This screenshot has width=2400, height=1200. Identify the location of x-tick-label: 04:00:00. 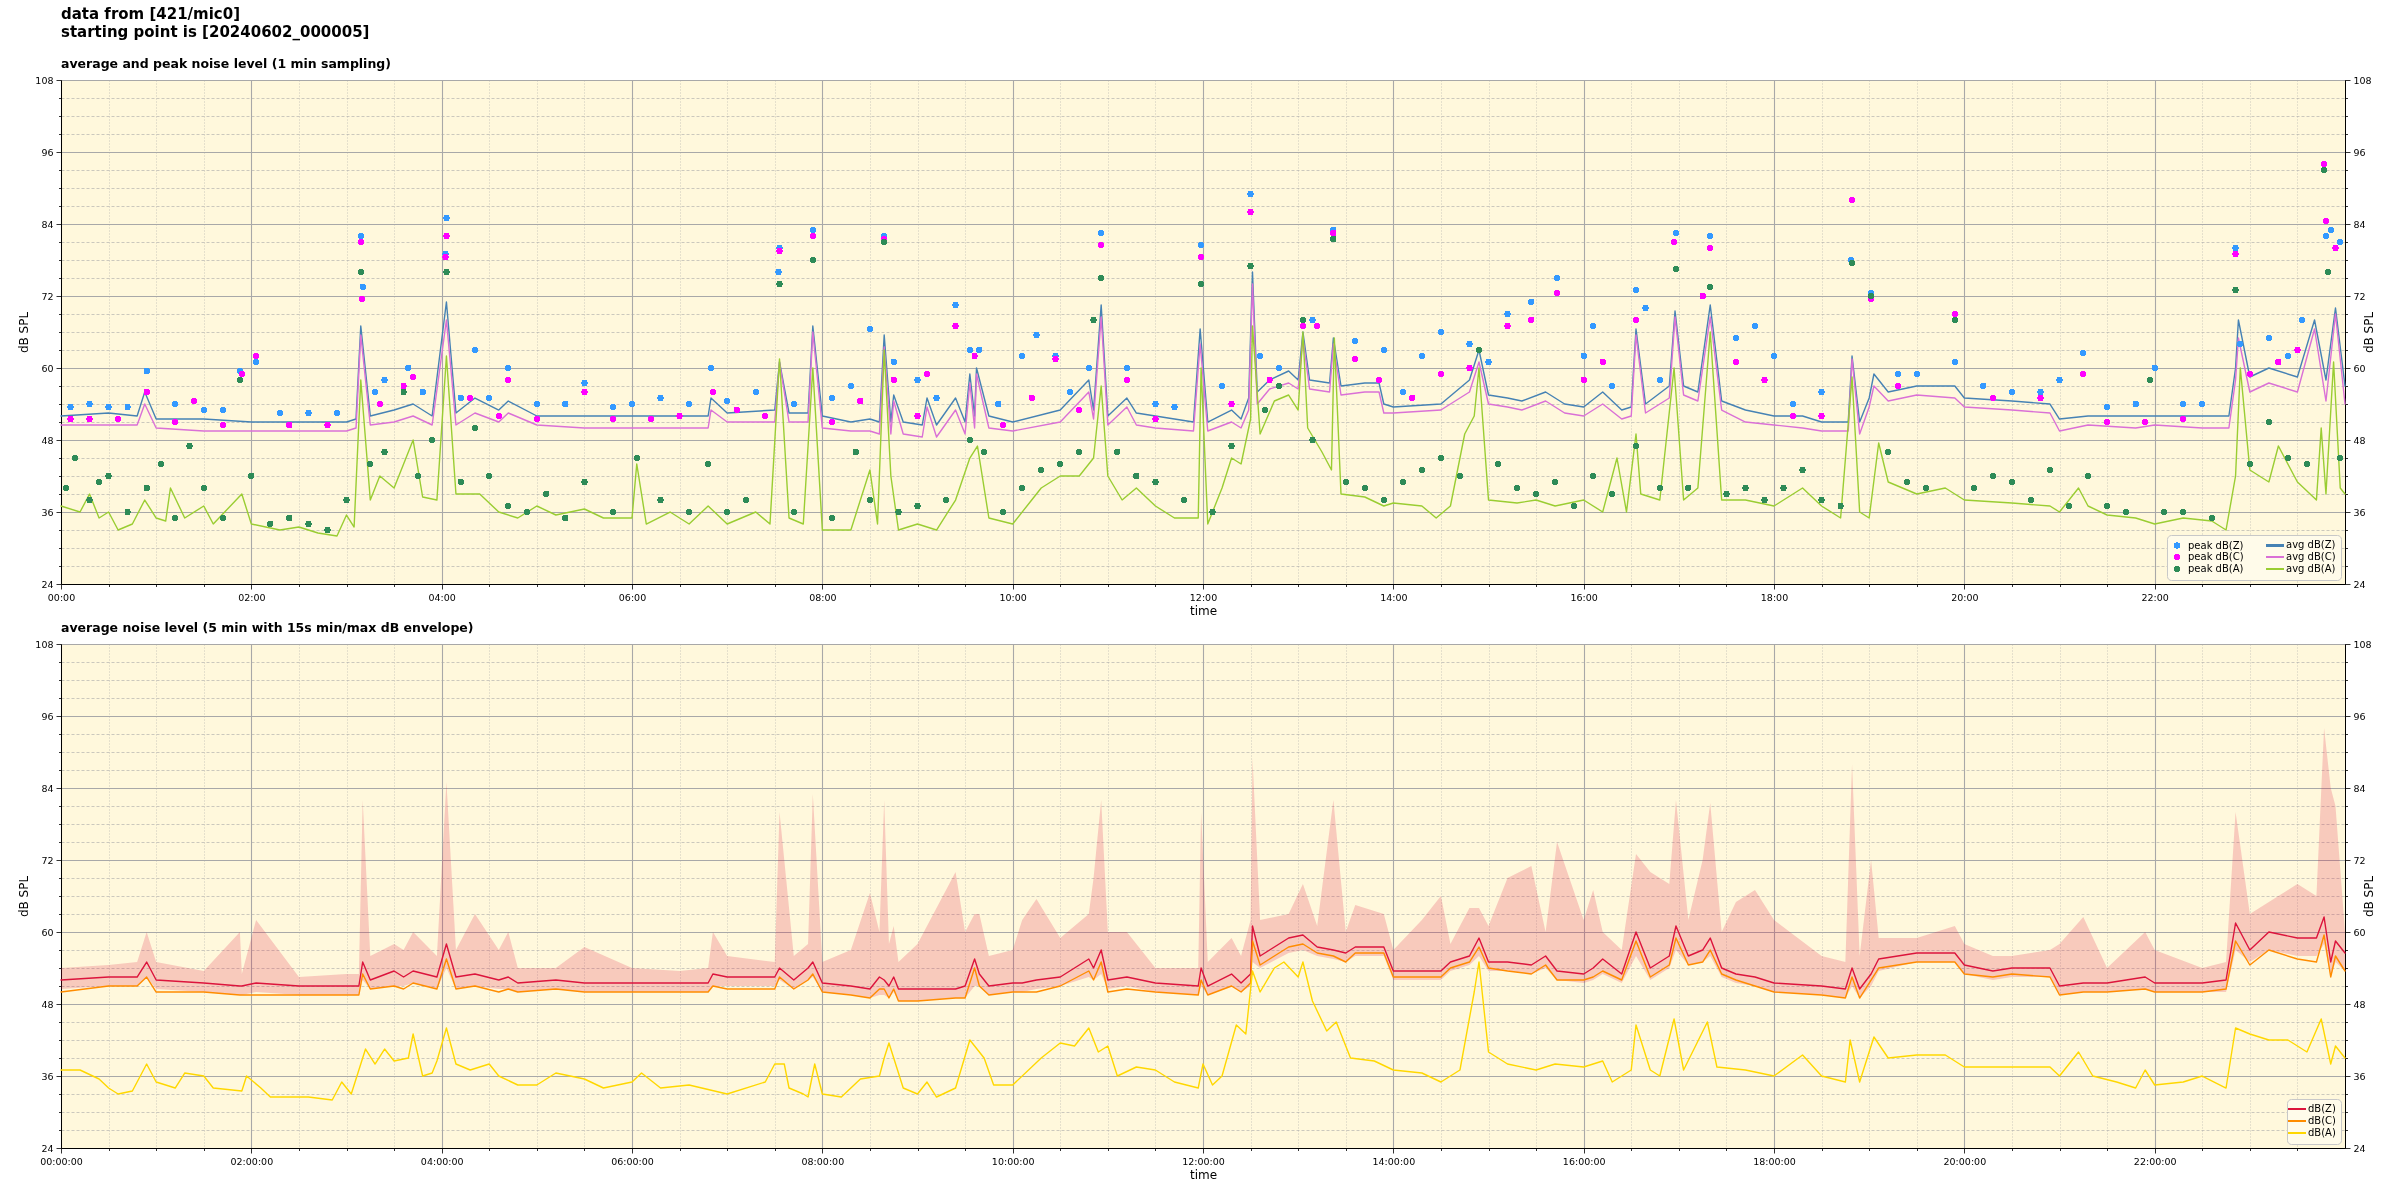
(442, 1161).